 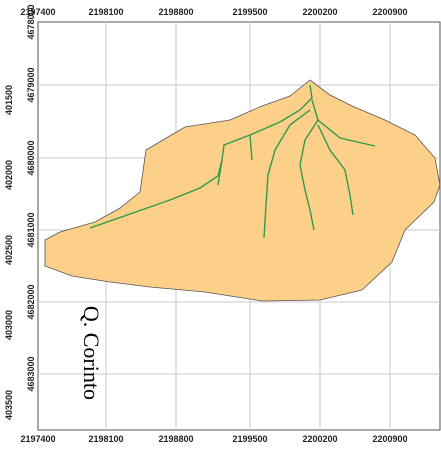 What do you see at coordinates (105, 439) in the screenshot?
I see `x-label-bottom: 2198100` at bounding box center [105, 439].